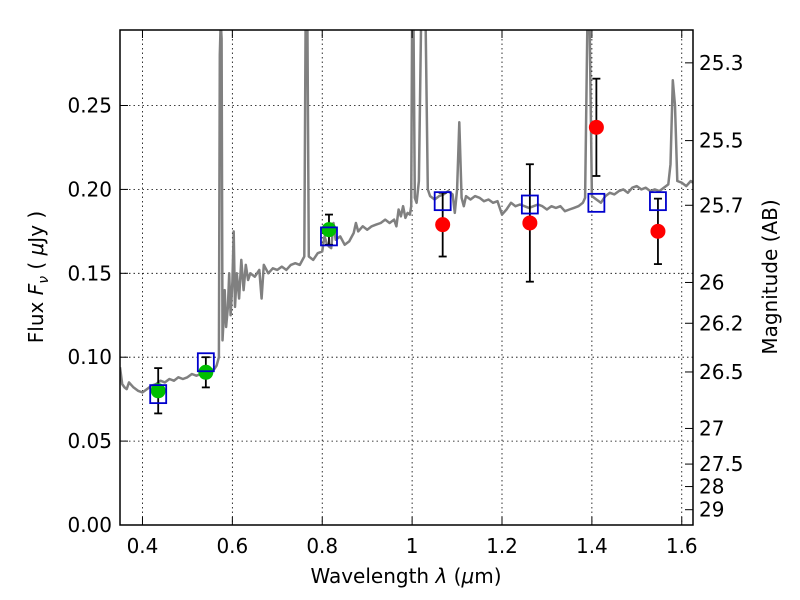 The width and height of the screenshot is (800, 600). Describe the element at coordinates (89, 106) in the screenshot. I see `y-tick-label: 0.25` at that location.